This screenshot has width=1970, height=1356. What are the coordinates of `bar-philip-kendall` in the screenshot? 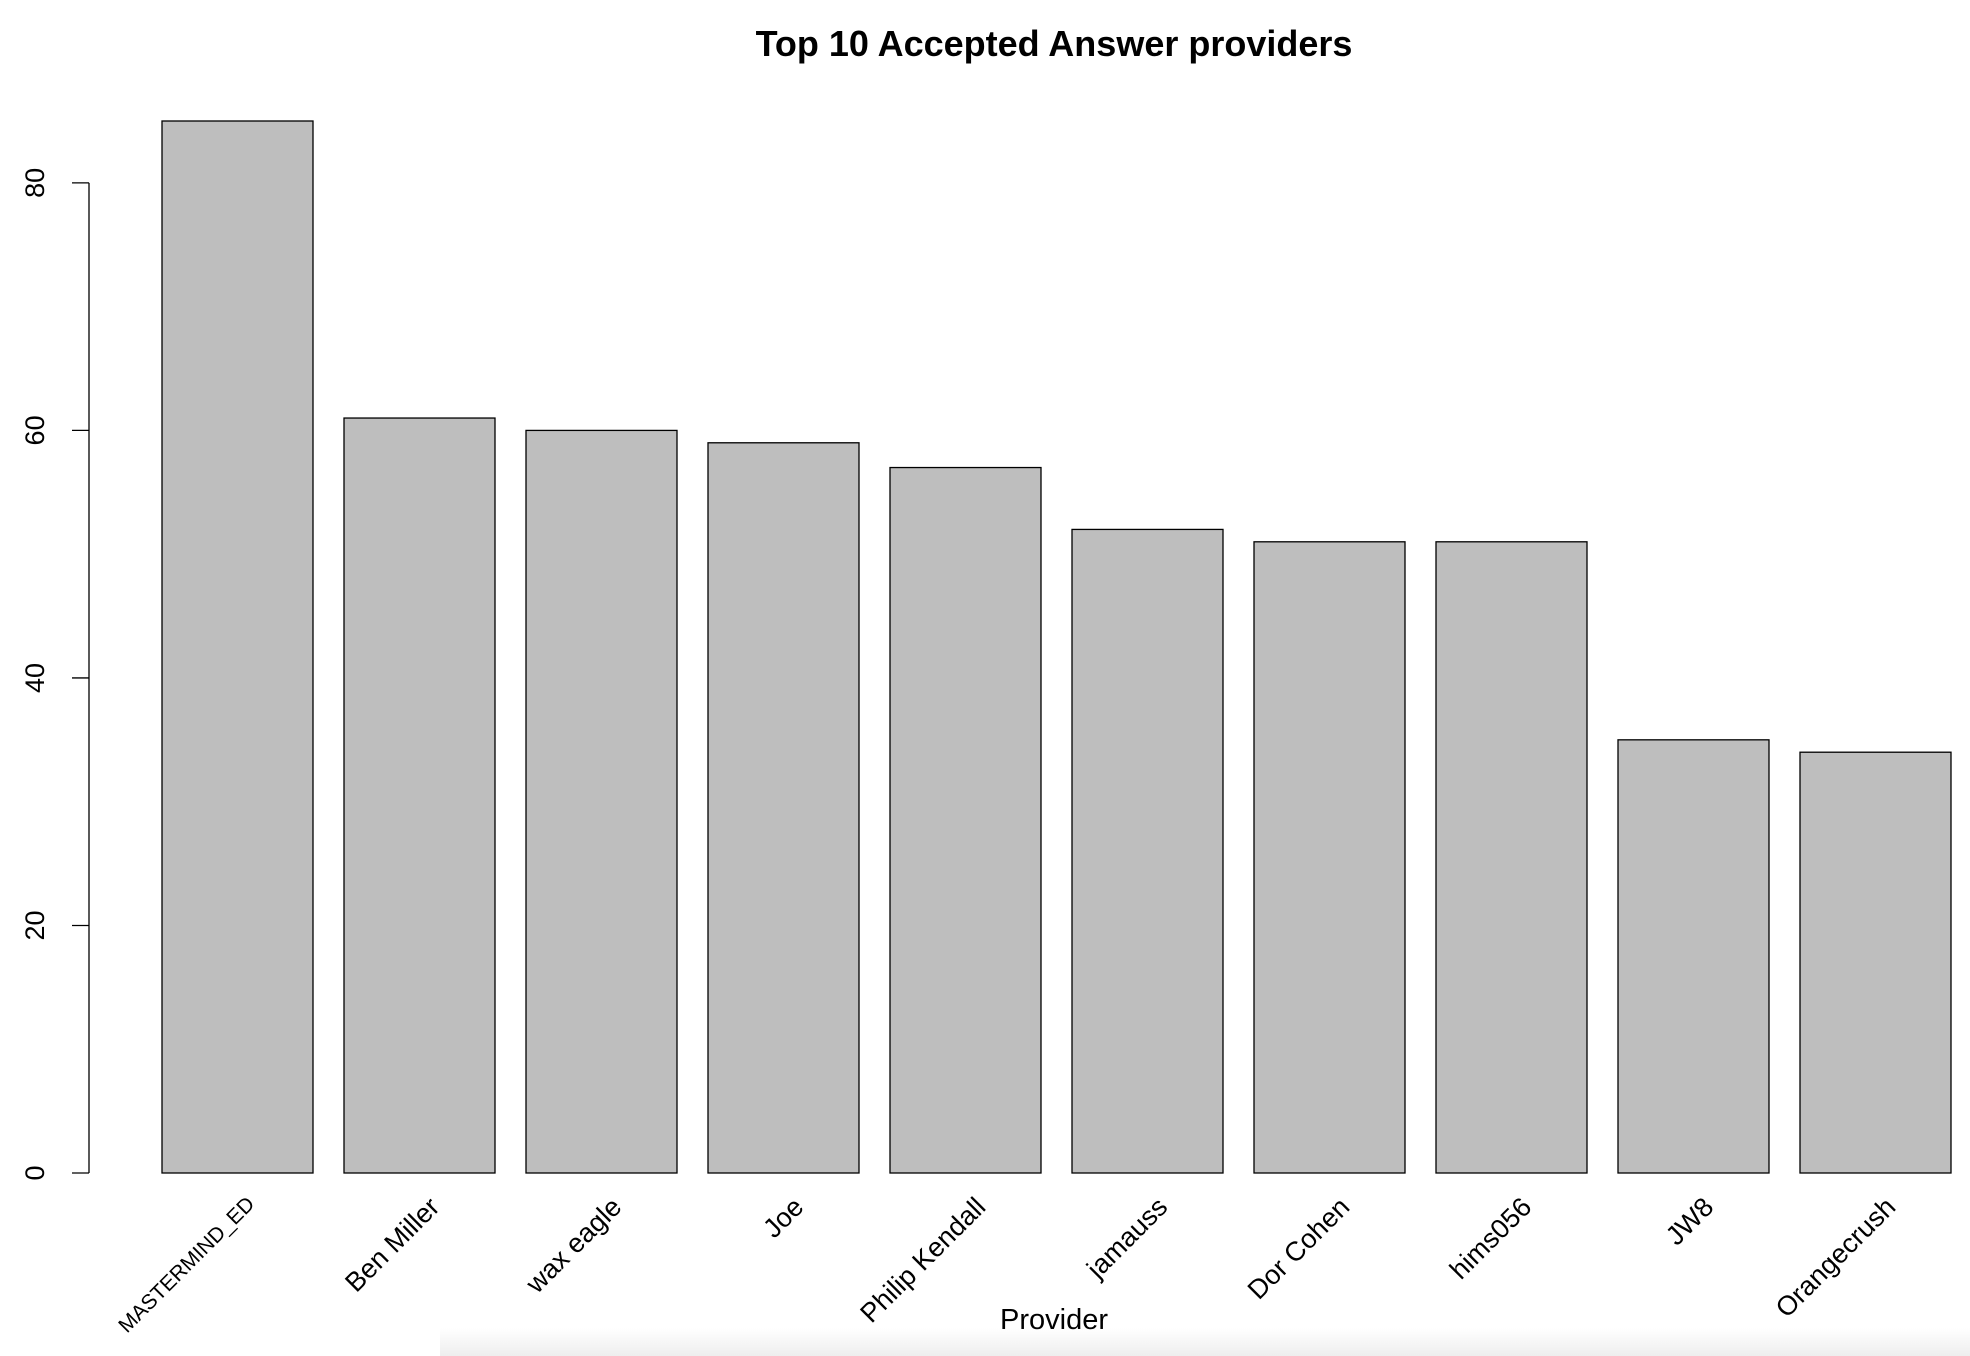 It's located at (965, 820).